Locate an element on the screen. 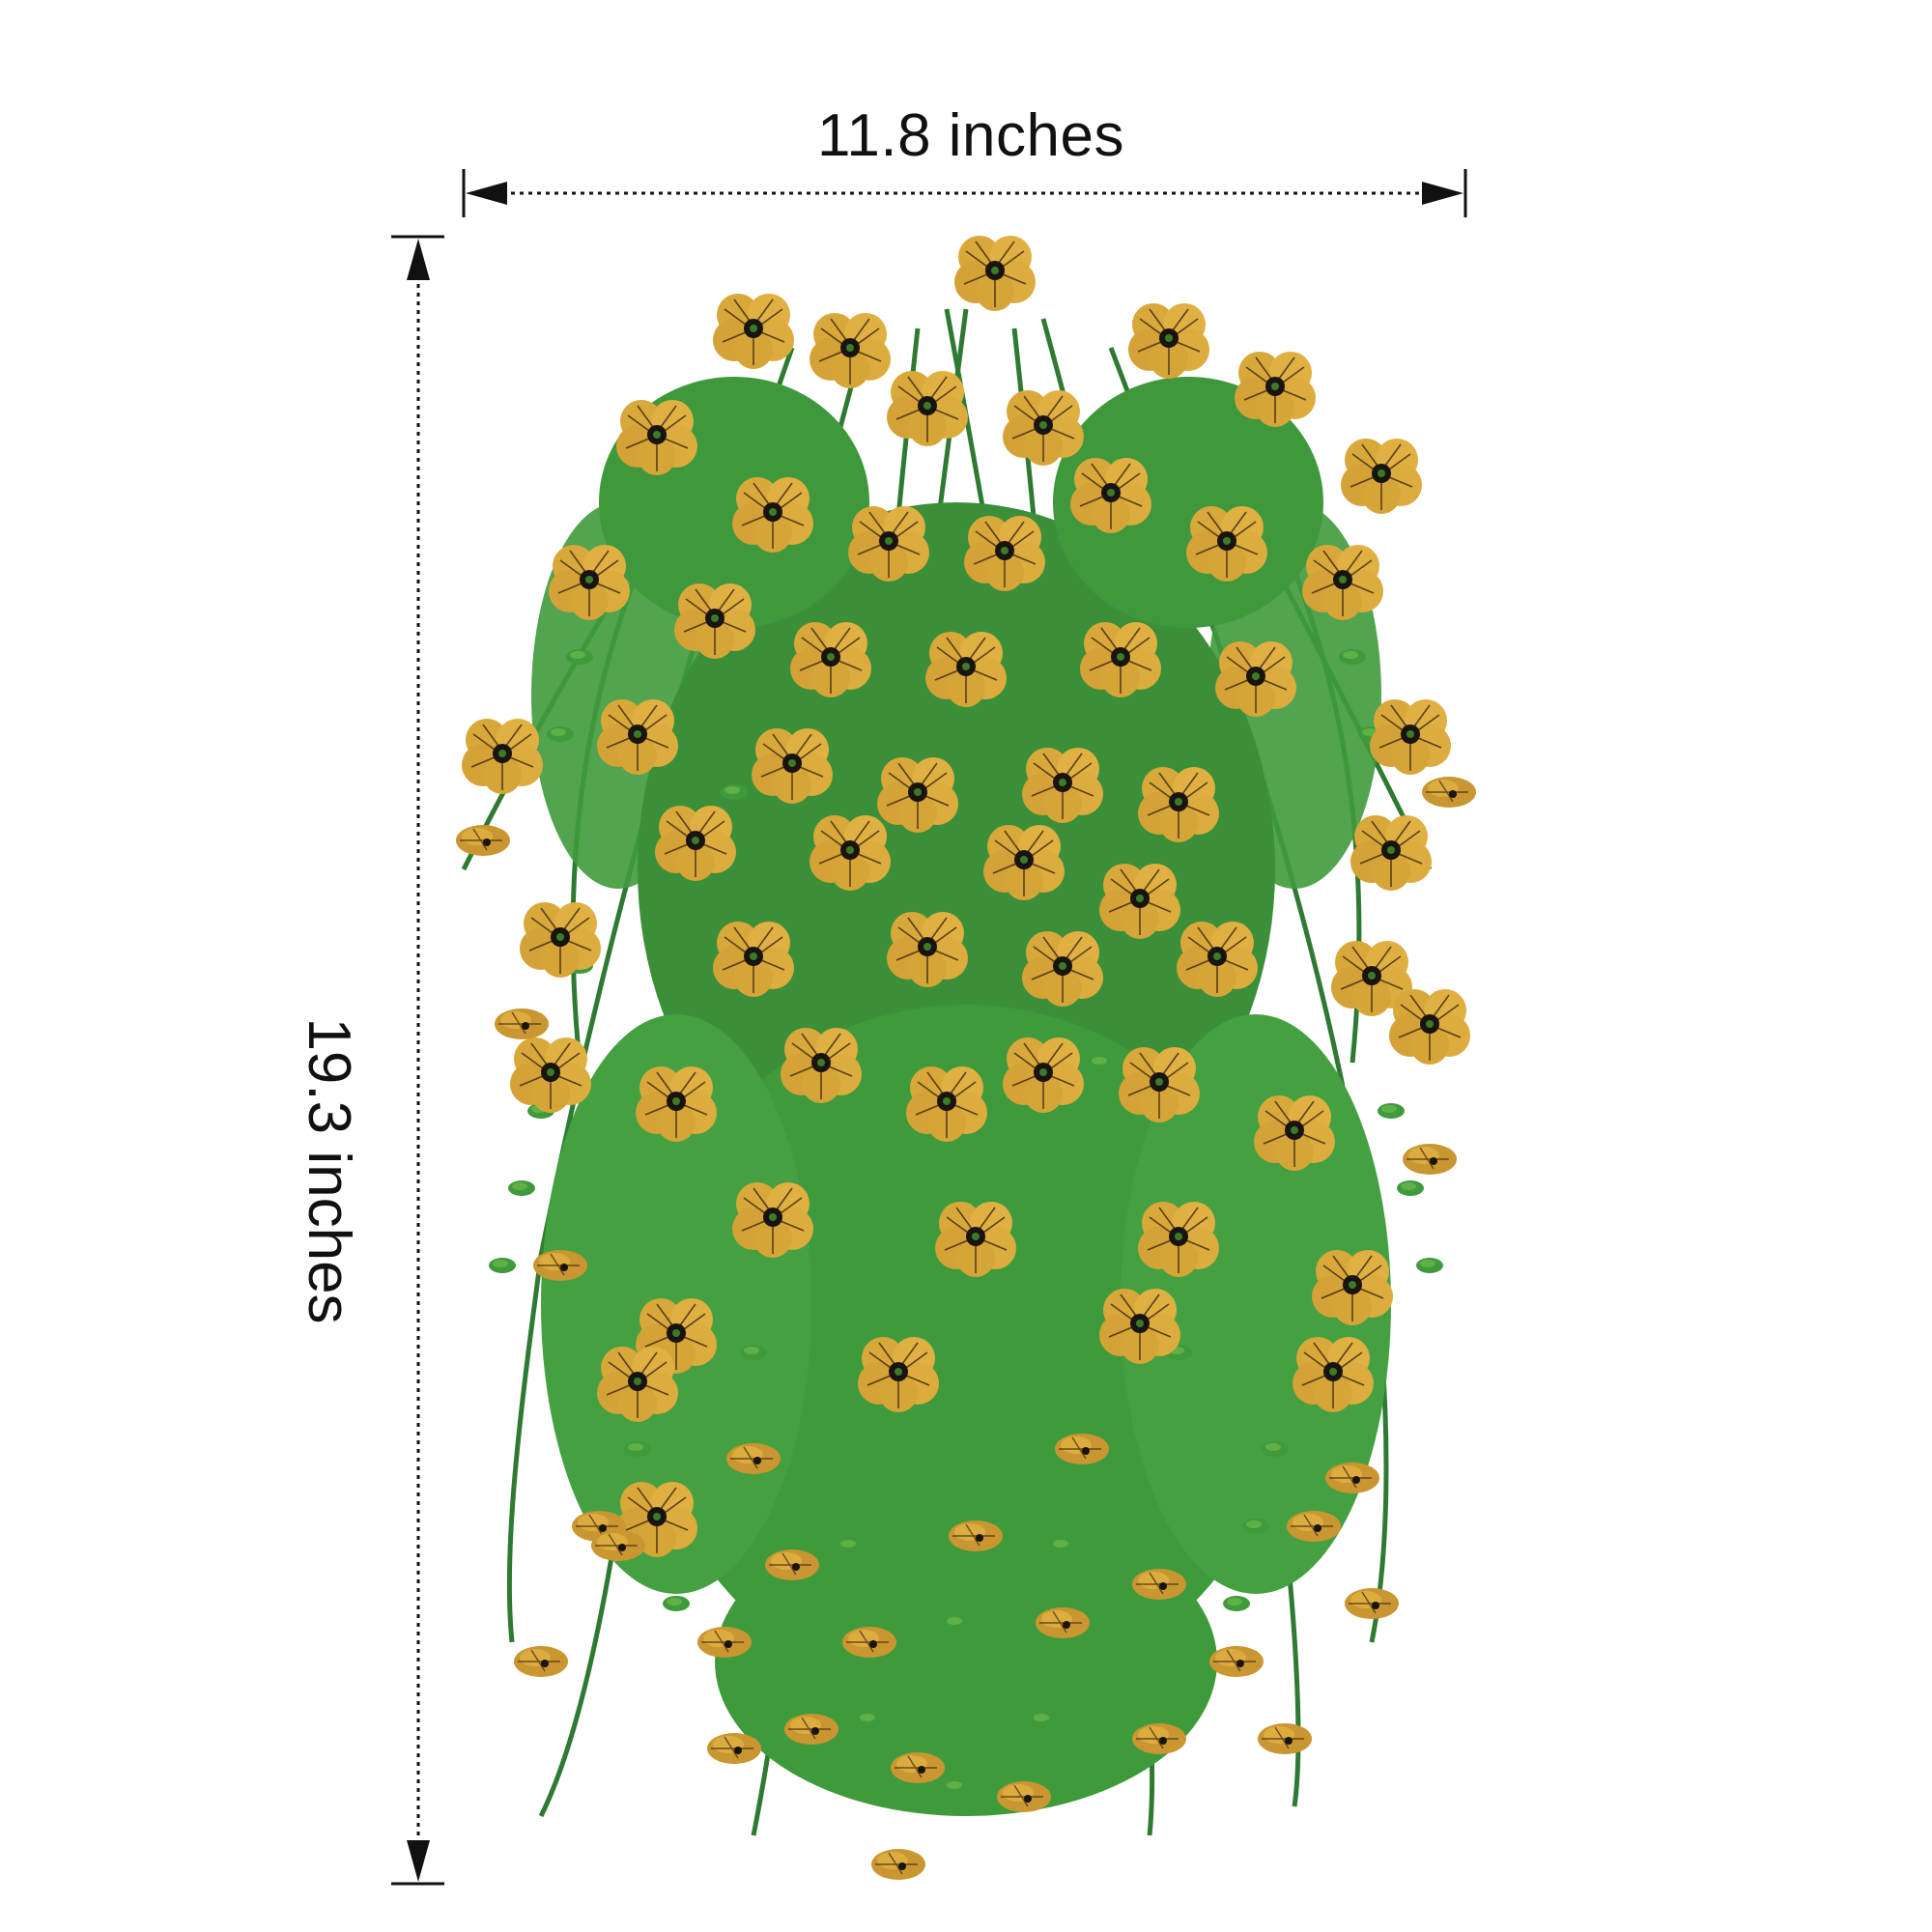  arrow-right-icon is located at coordinates (1442, 193).